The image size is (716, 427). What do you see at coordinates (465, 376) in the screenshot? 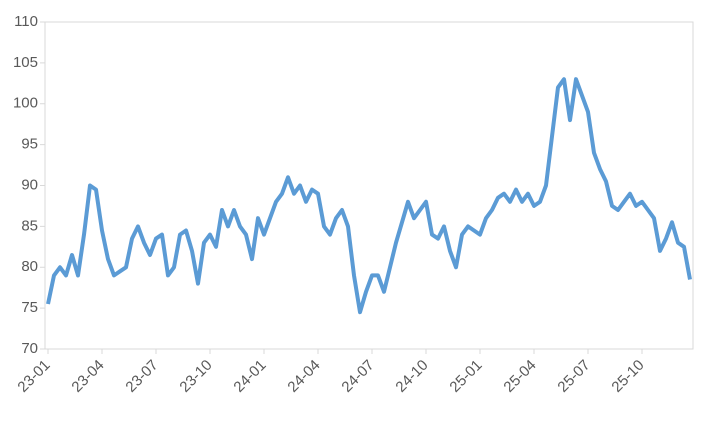
I see `x-tick-label: 25-01` at bounding box center [465, 376].